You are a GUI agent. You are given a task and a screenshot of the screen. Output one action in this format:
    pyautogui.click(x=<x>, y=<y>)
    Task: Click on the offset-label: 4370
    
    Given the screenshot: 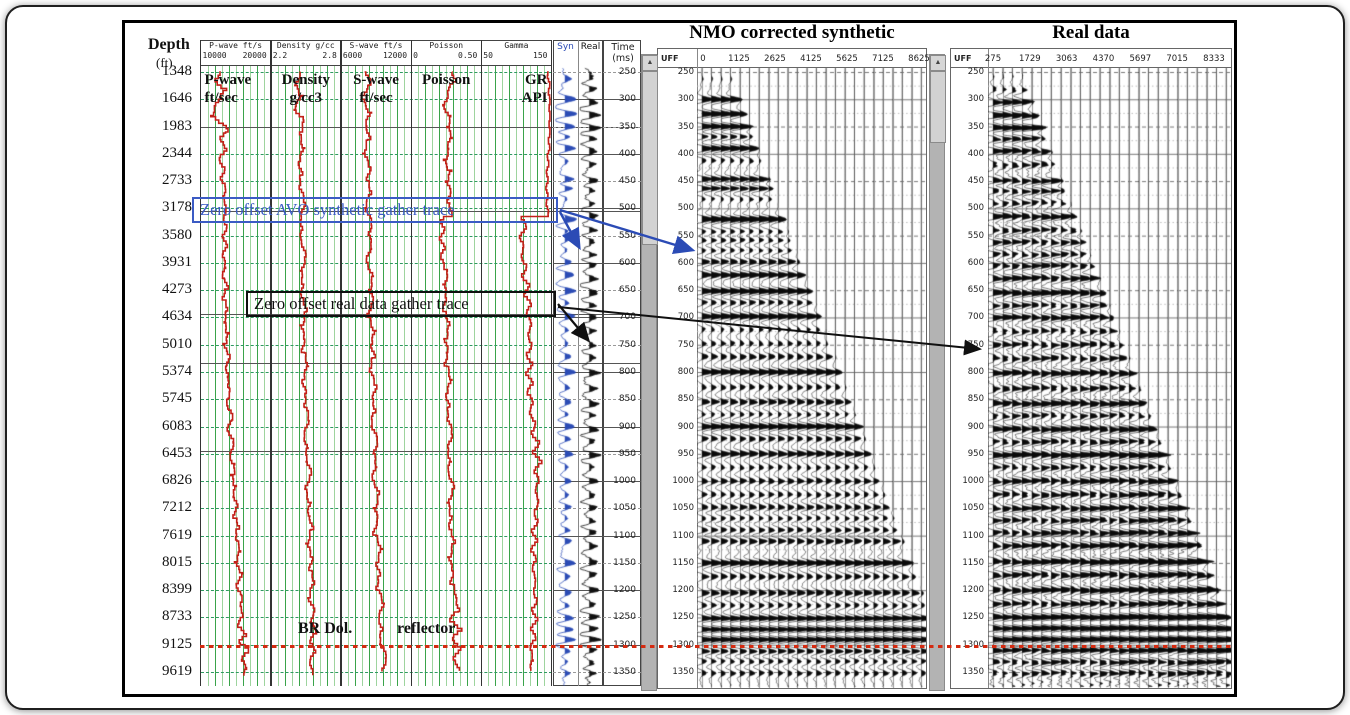 What is the action you would take?
    pyautogui.click(x=1103, y=59)
    